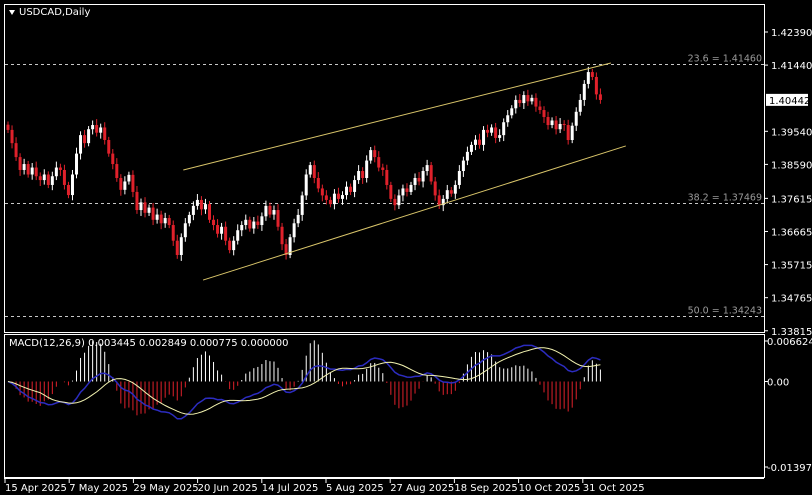  I want to click on date-tick-label: 18 Sep 2025, so click(485, 488).